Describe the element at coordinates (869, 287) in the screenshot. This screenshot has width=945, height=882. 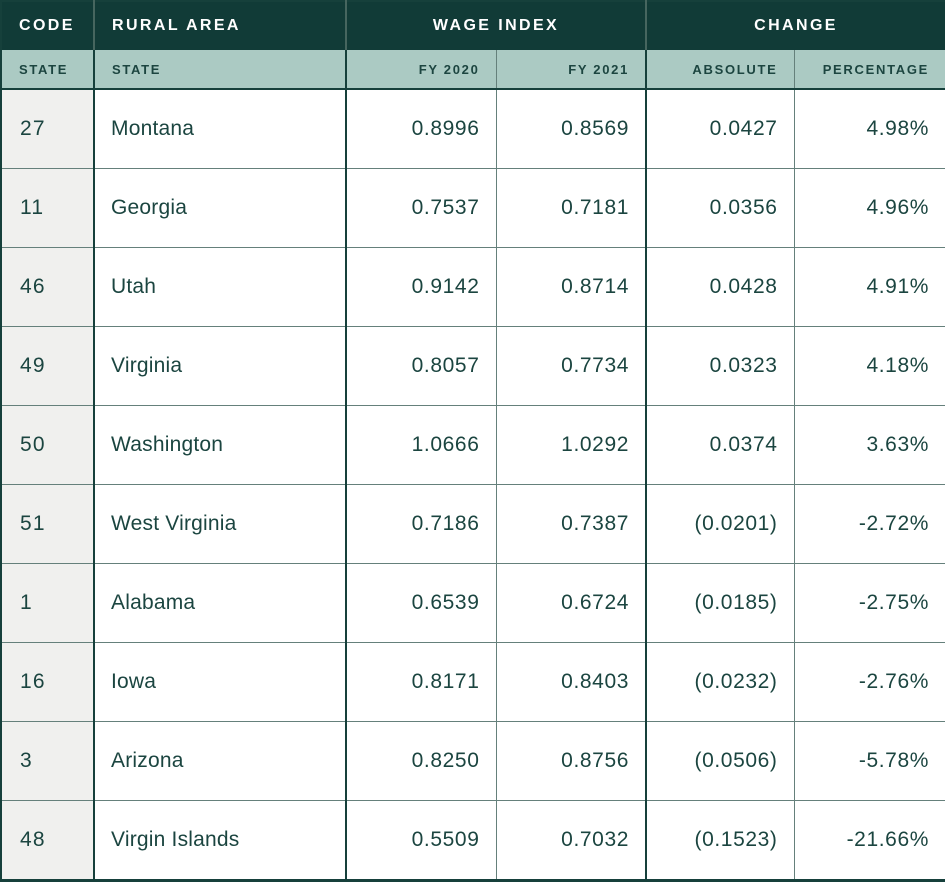
I see `cell-percentage: 4.91%` at that location.